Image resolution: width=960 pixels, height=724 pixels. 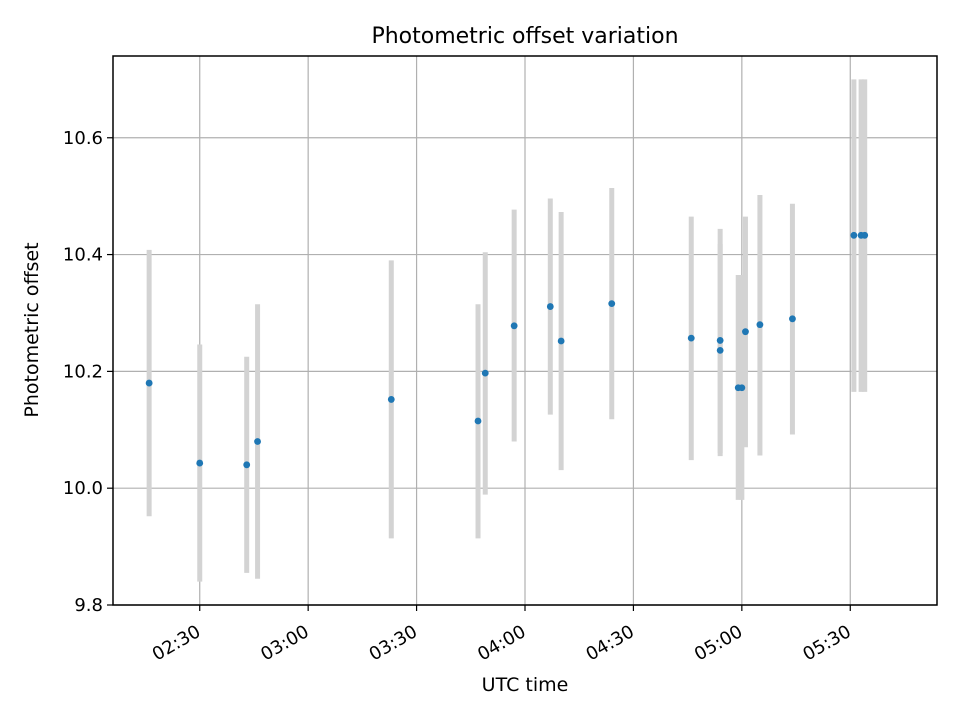 I want to click on y-tick-label: 9.8, so click(x=88, y=605).